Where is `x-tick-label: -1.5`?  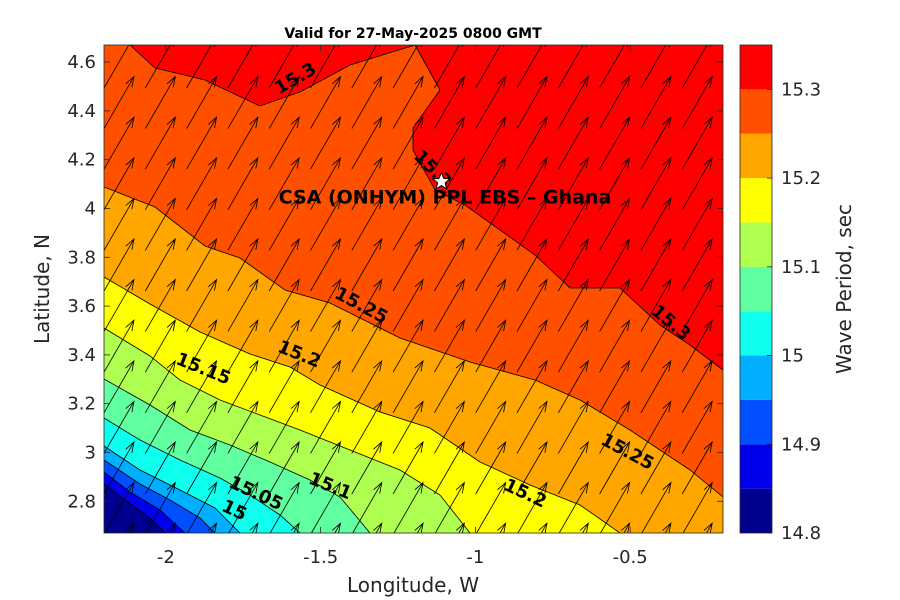 x-tick-label: -1.5 is located at coordinates (320, 557).